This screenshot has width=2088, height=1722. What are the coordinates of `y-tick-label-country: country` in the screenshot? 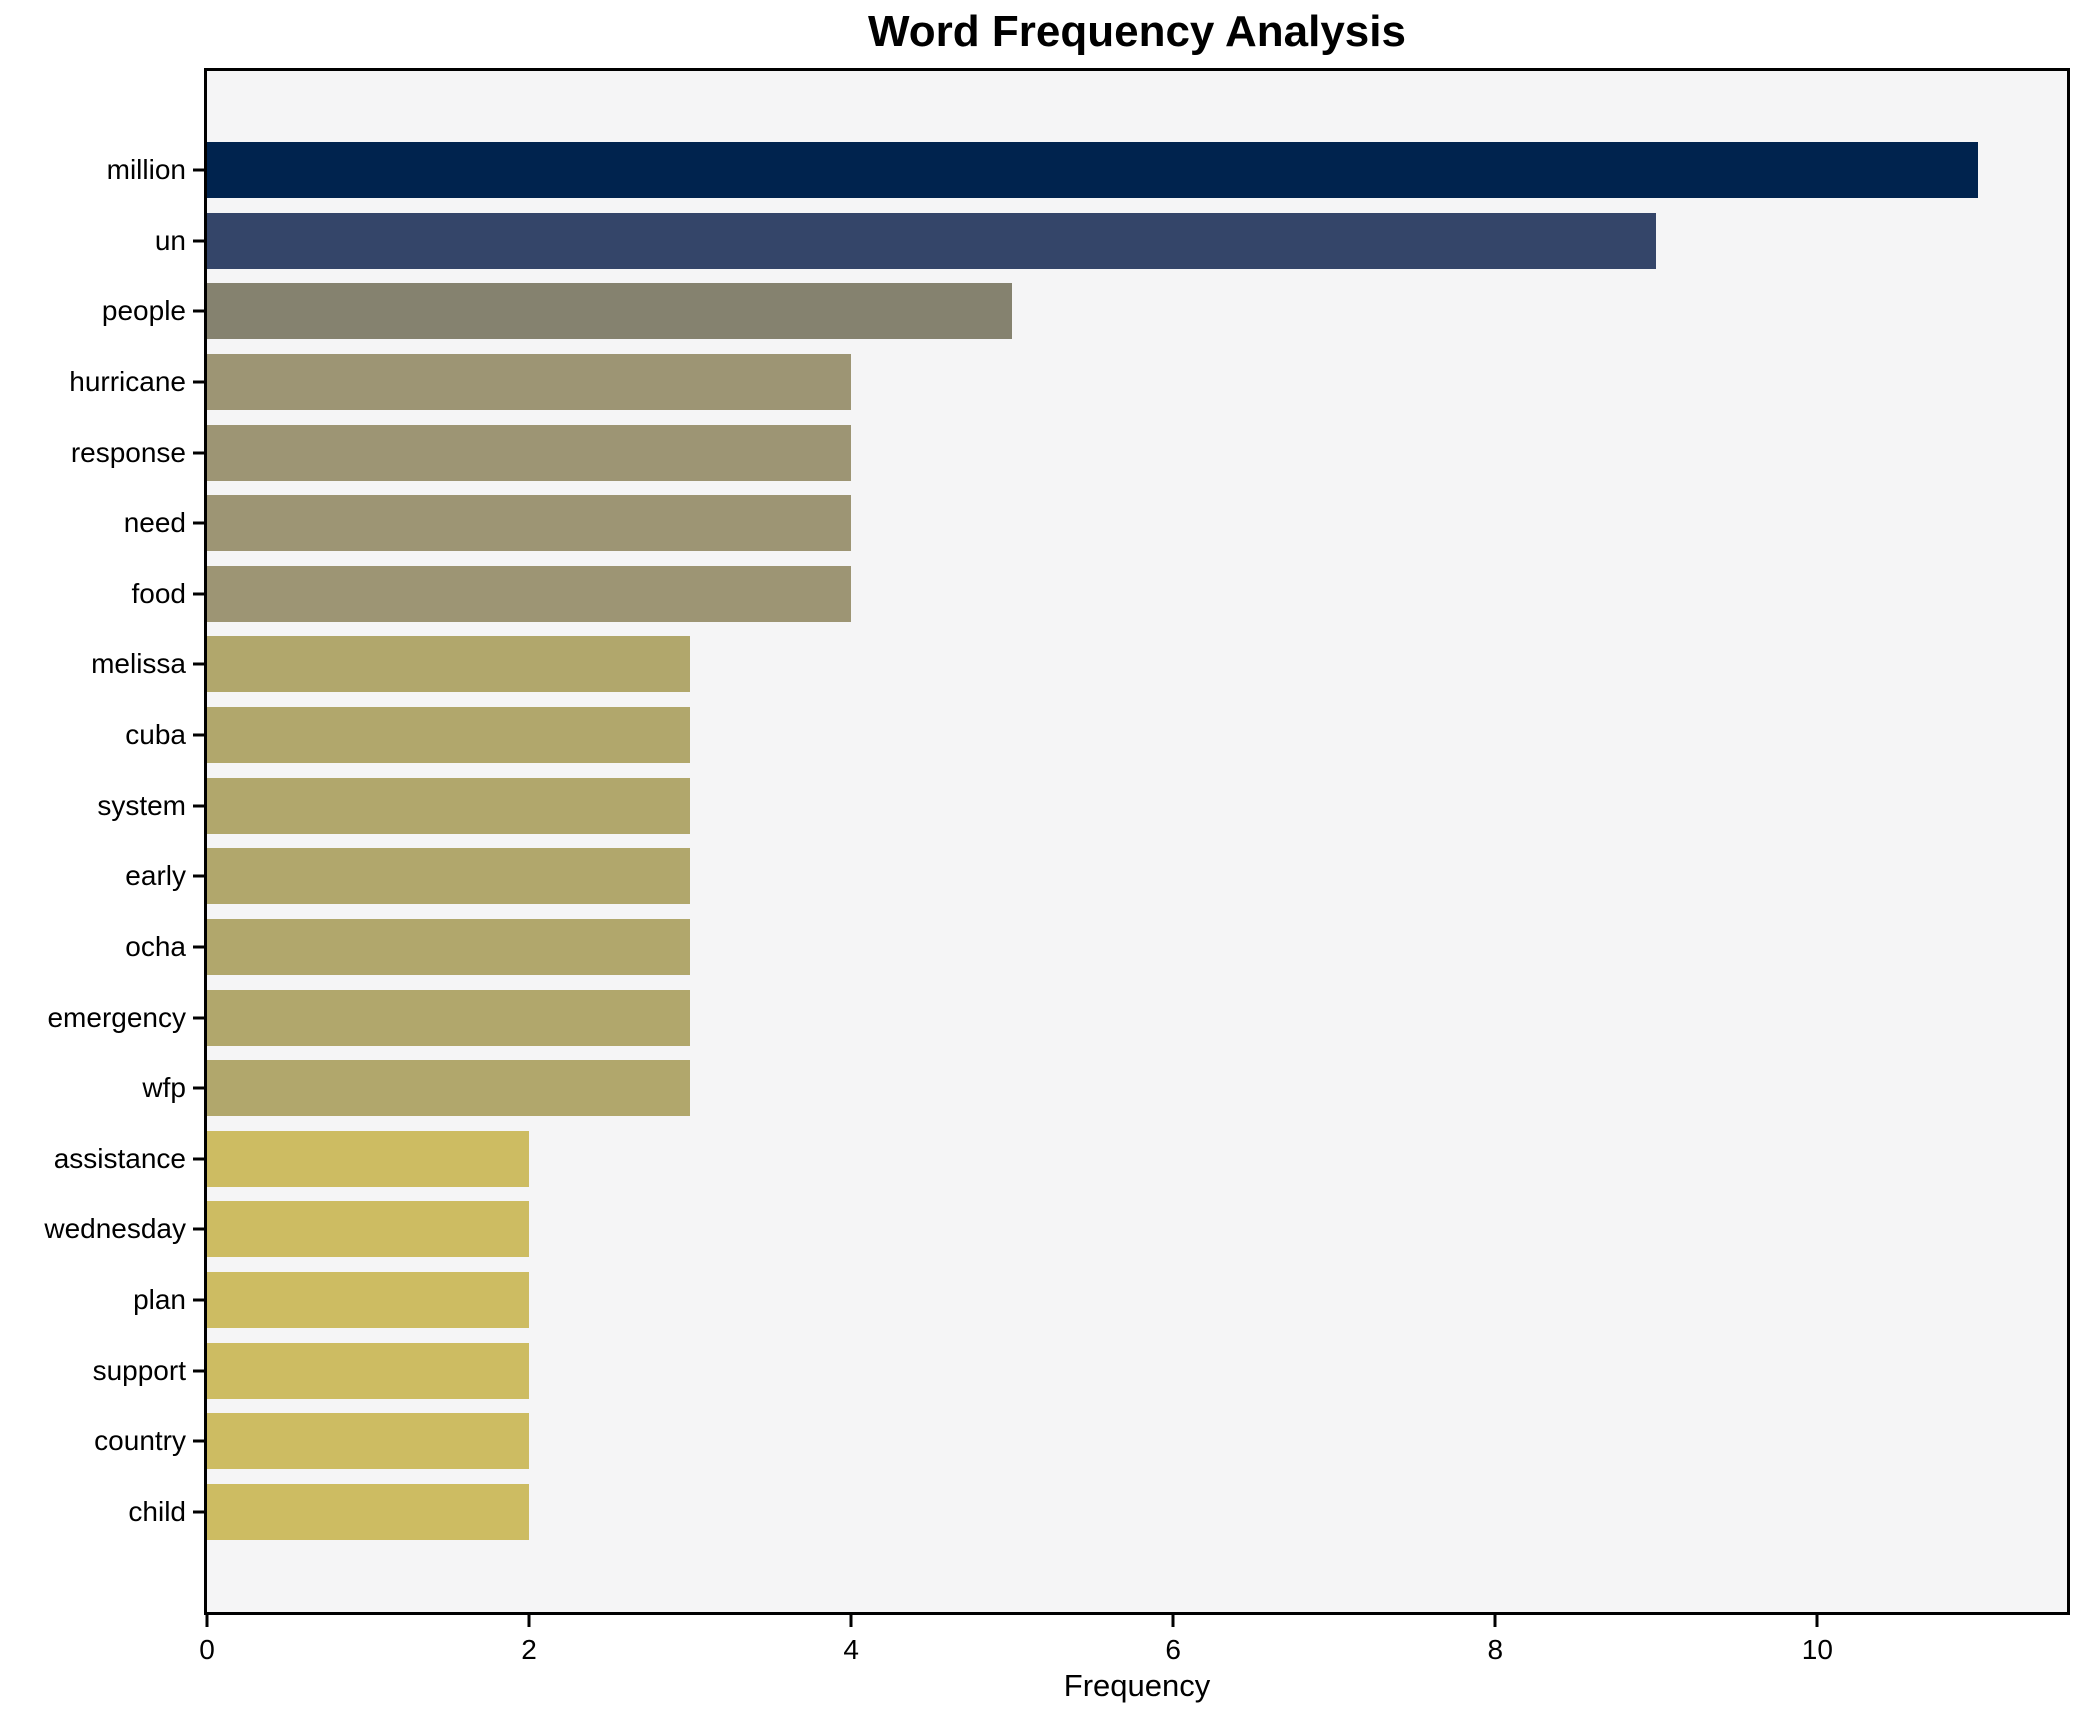 It's located at (140, 1441).